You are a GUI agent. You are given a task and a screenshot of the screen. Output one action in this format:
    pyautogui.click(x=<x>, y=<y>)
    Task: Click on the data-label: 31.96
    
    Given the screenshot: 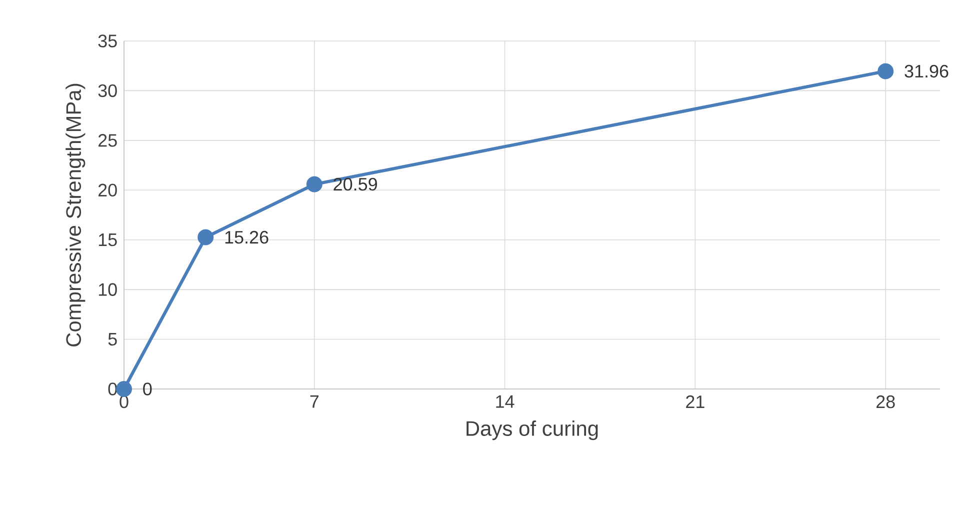 What is the action you would take?
    pyautogui.click(x=926, y=71)
    